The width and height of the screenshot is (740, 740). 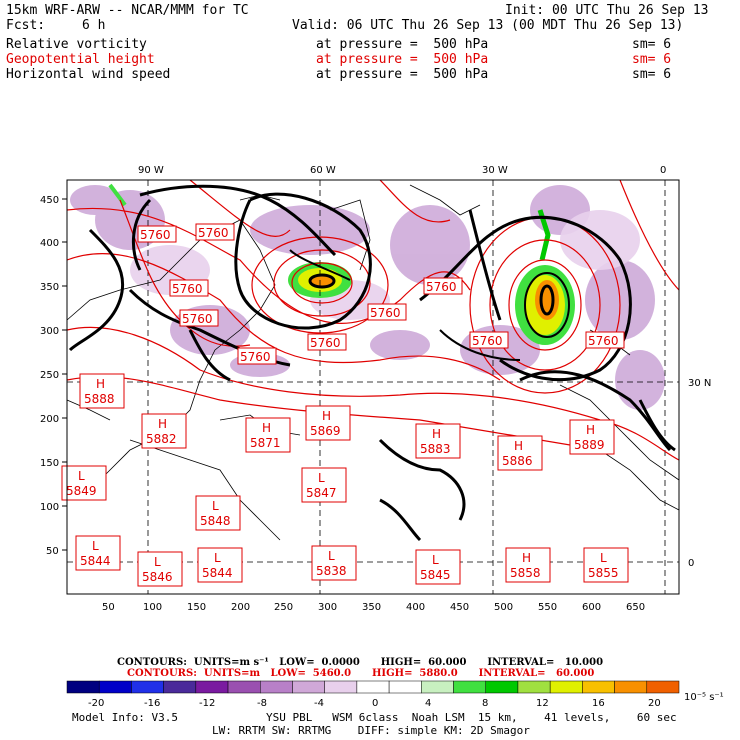 I want to click on lon-label-0: 0, so click(x=663, y=170).